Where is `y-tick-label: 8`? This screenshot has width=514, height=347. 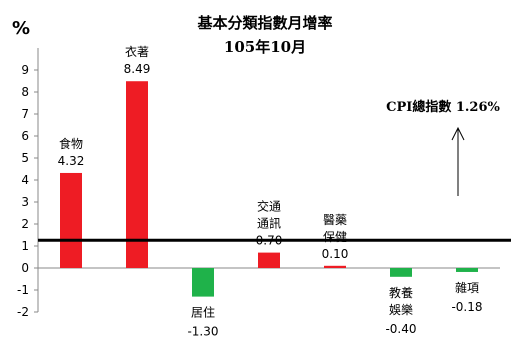 y-tick-label: 8 is located at coordinates (25, 92).